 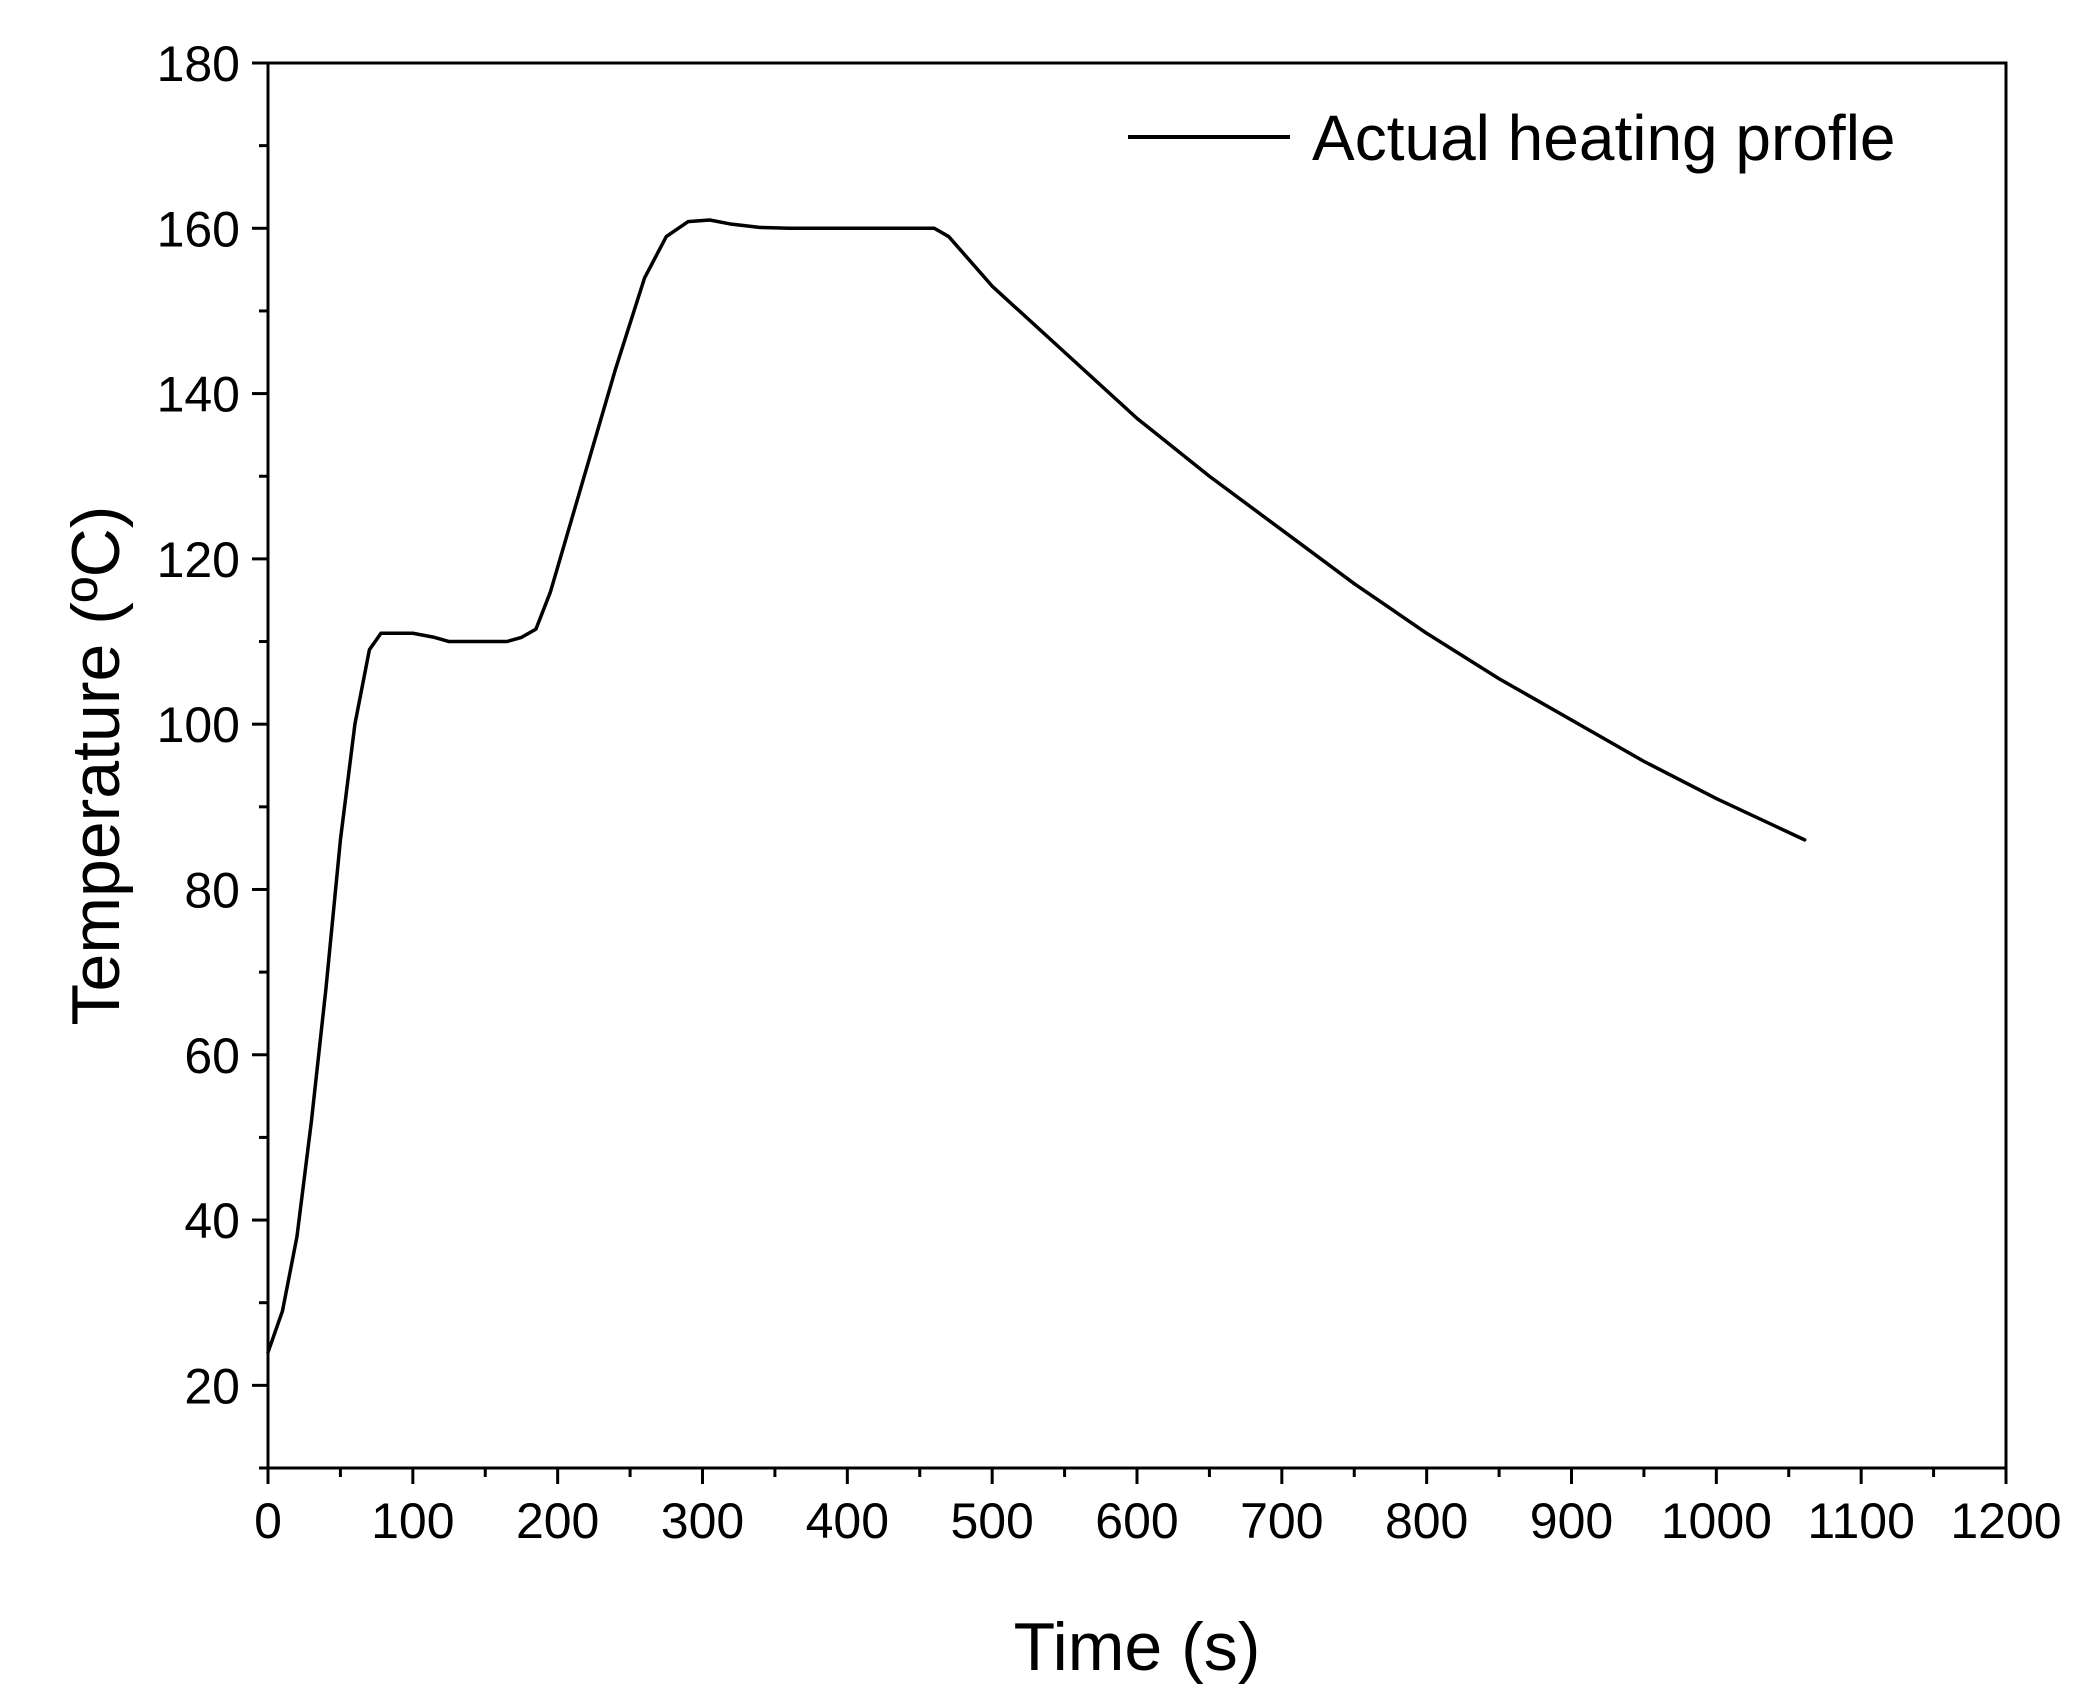 I want to click on x-tick-label: 0, so click(x=268, y=1521).